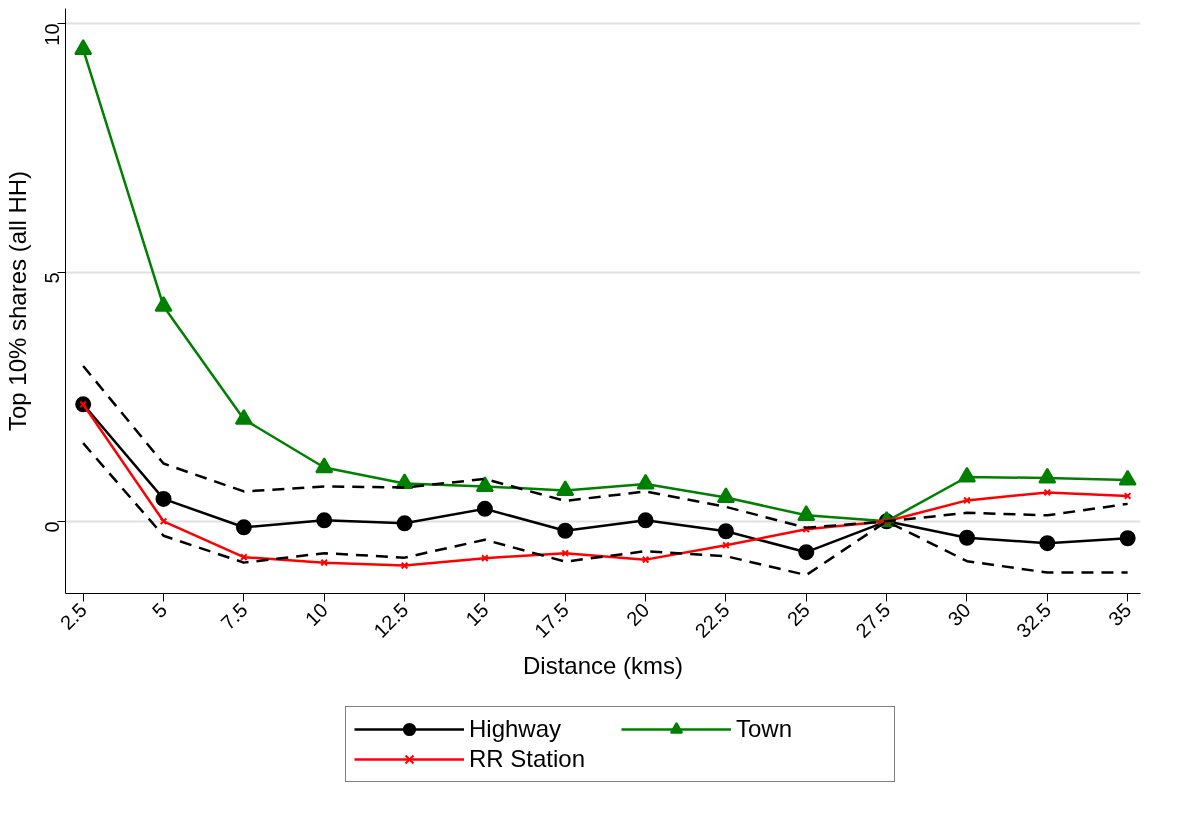 The height and width of the screenshot is (840, 1187). I want to click on x-tick-label: 10, so click(316, 614).